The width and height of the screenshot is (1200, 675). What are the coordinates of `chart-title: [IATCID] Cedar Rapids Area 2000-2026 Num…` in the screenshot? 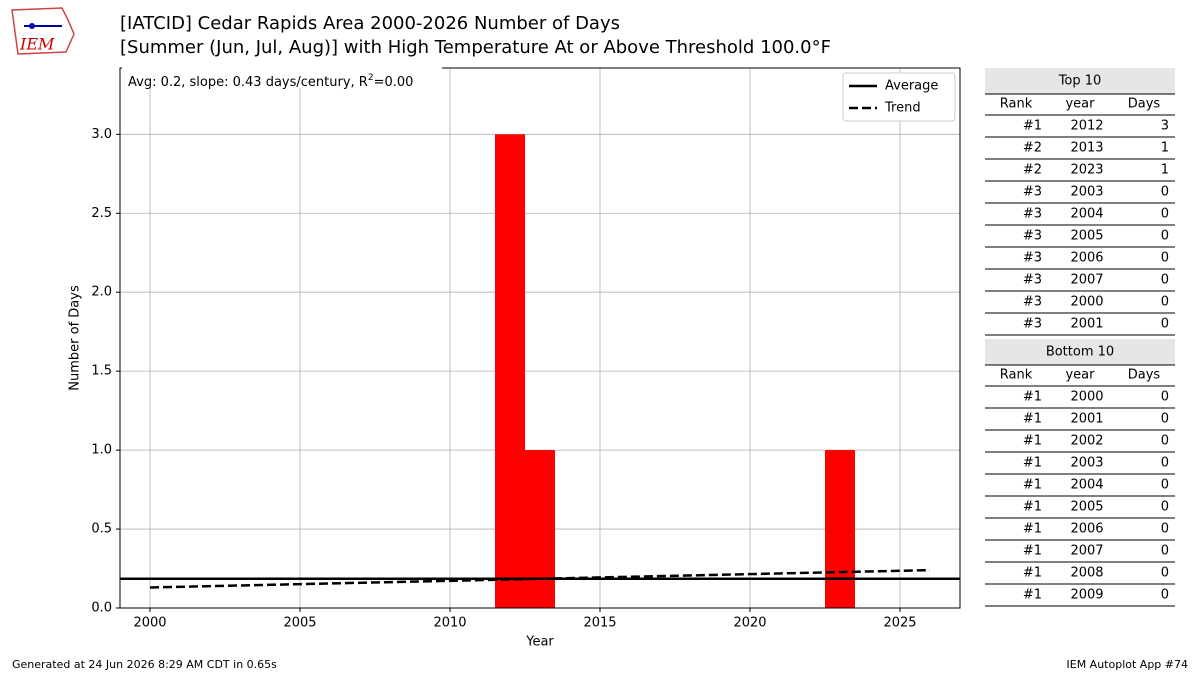 It's located at (370, 23).